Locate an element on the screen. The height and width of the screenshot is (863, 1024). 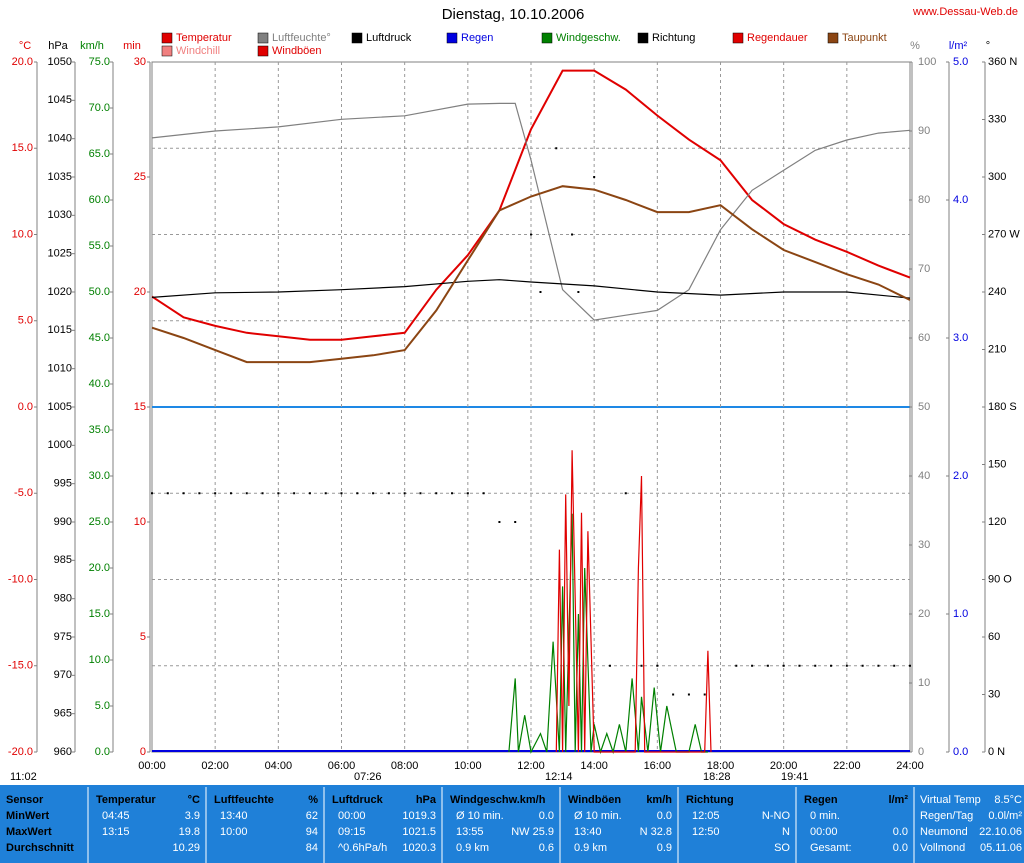
stats-cell: MaxWert is located at coordinates (29, 832).